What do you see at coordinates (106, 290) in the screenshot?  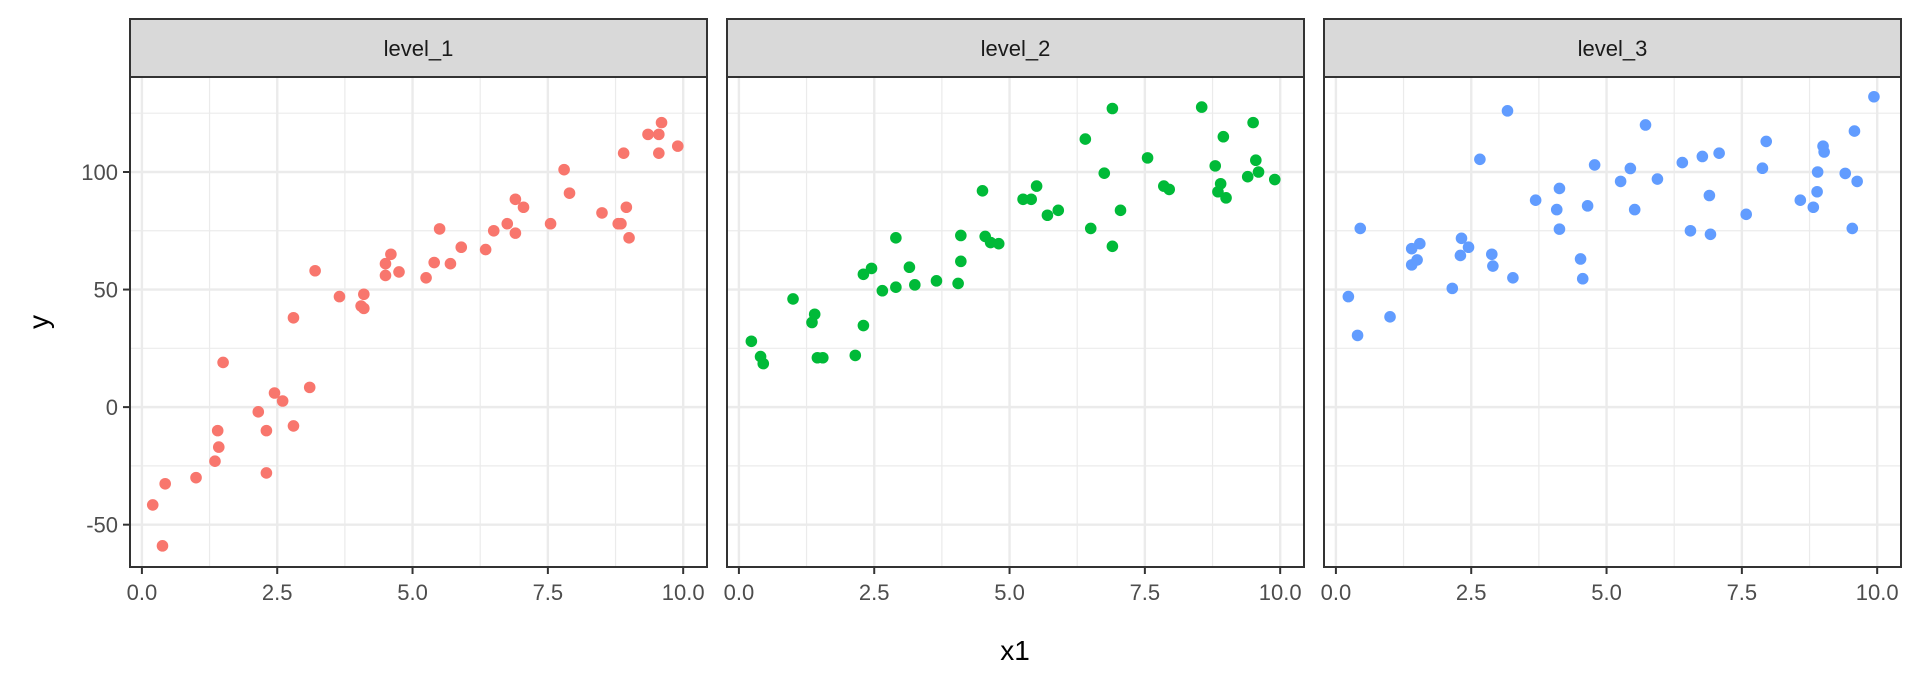 I see `y-tick-label: 50` at bounding box center [106, 290].